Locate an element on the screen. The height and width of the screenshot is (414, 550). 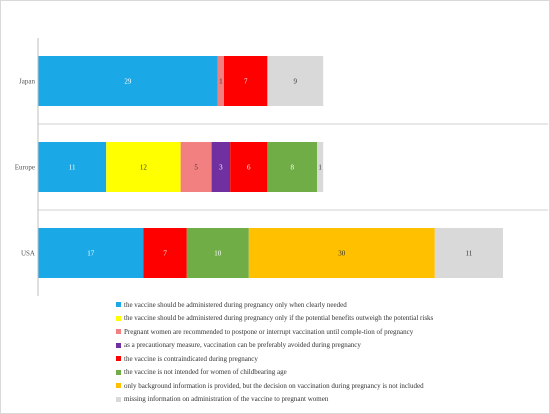
data-label: 10 is located at coordinates (218, 254).